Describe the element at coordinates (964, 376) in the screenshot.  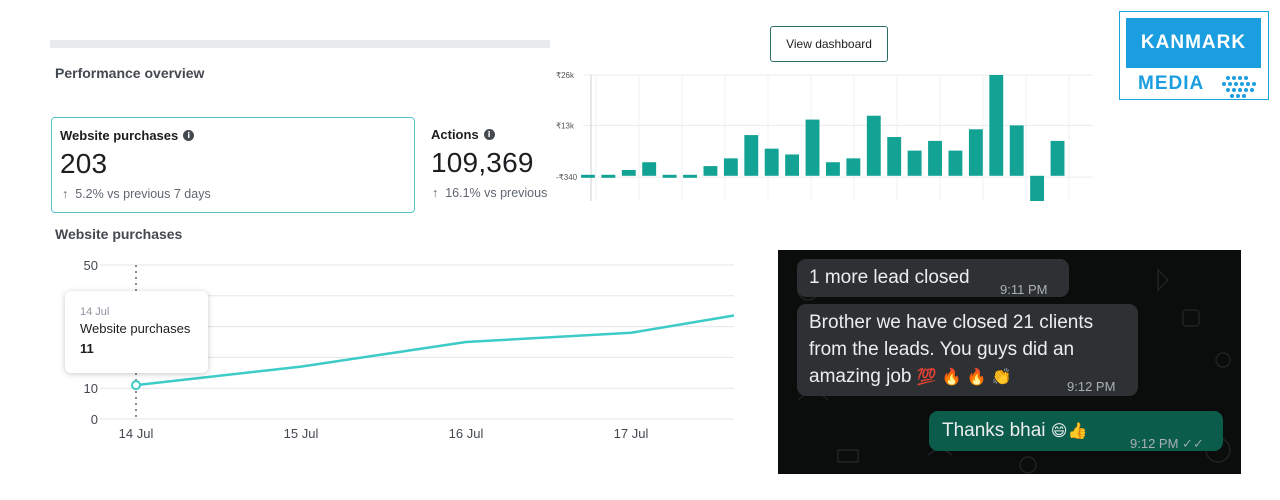
I see `message-emoji: 💯 🔥 🔥 👏` at that location.